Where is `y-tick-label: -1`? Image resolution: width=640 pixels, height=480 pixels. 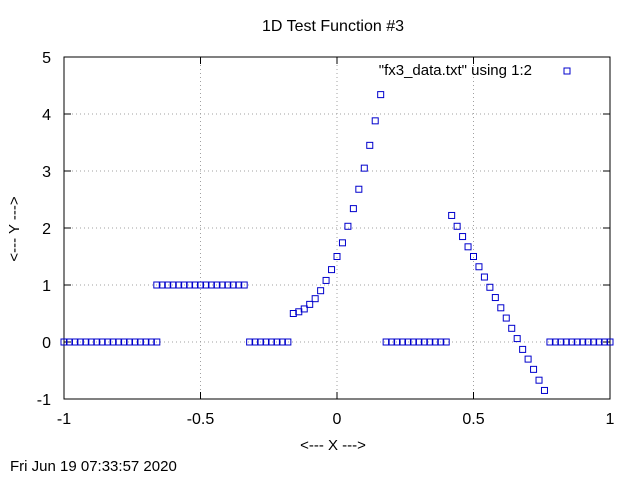
y-tick-label: -1 is located at coordinates (44, 400).